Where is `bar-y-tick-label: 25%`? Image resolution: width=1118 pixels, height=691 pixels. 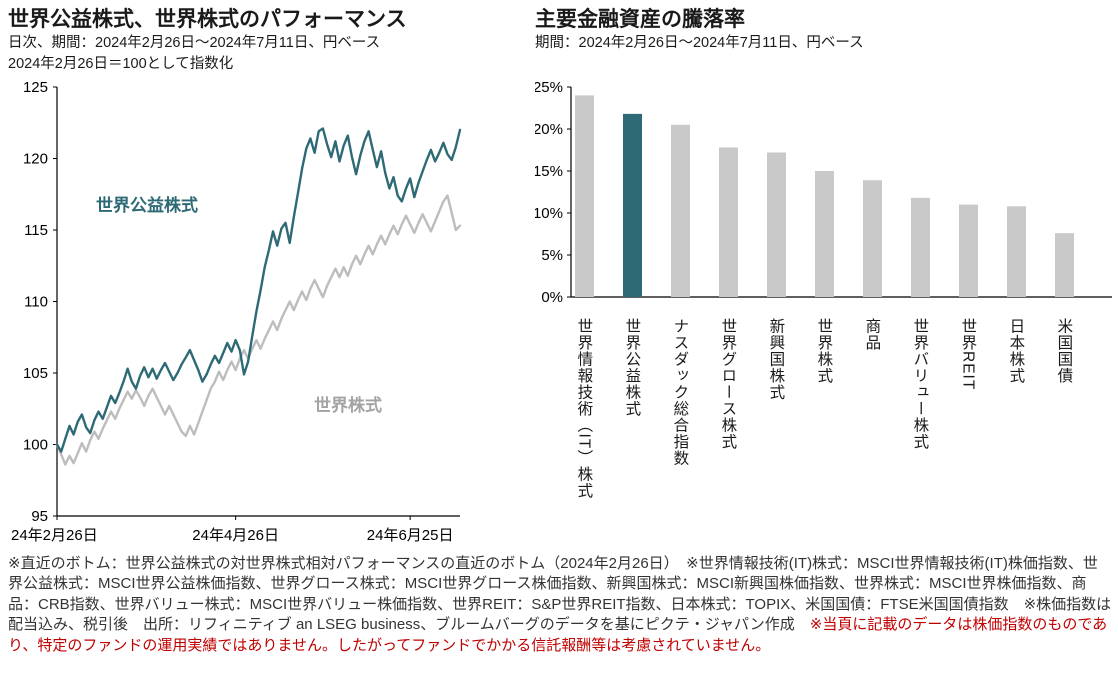 bar-y-tick-label: 25% is located at coordinates (549, 87).